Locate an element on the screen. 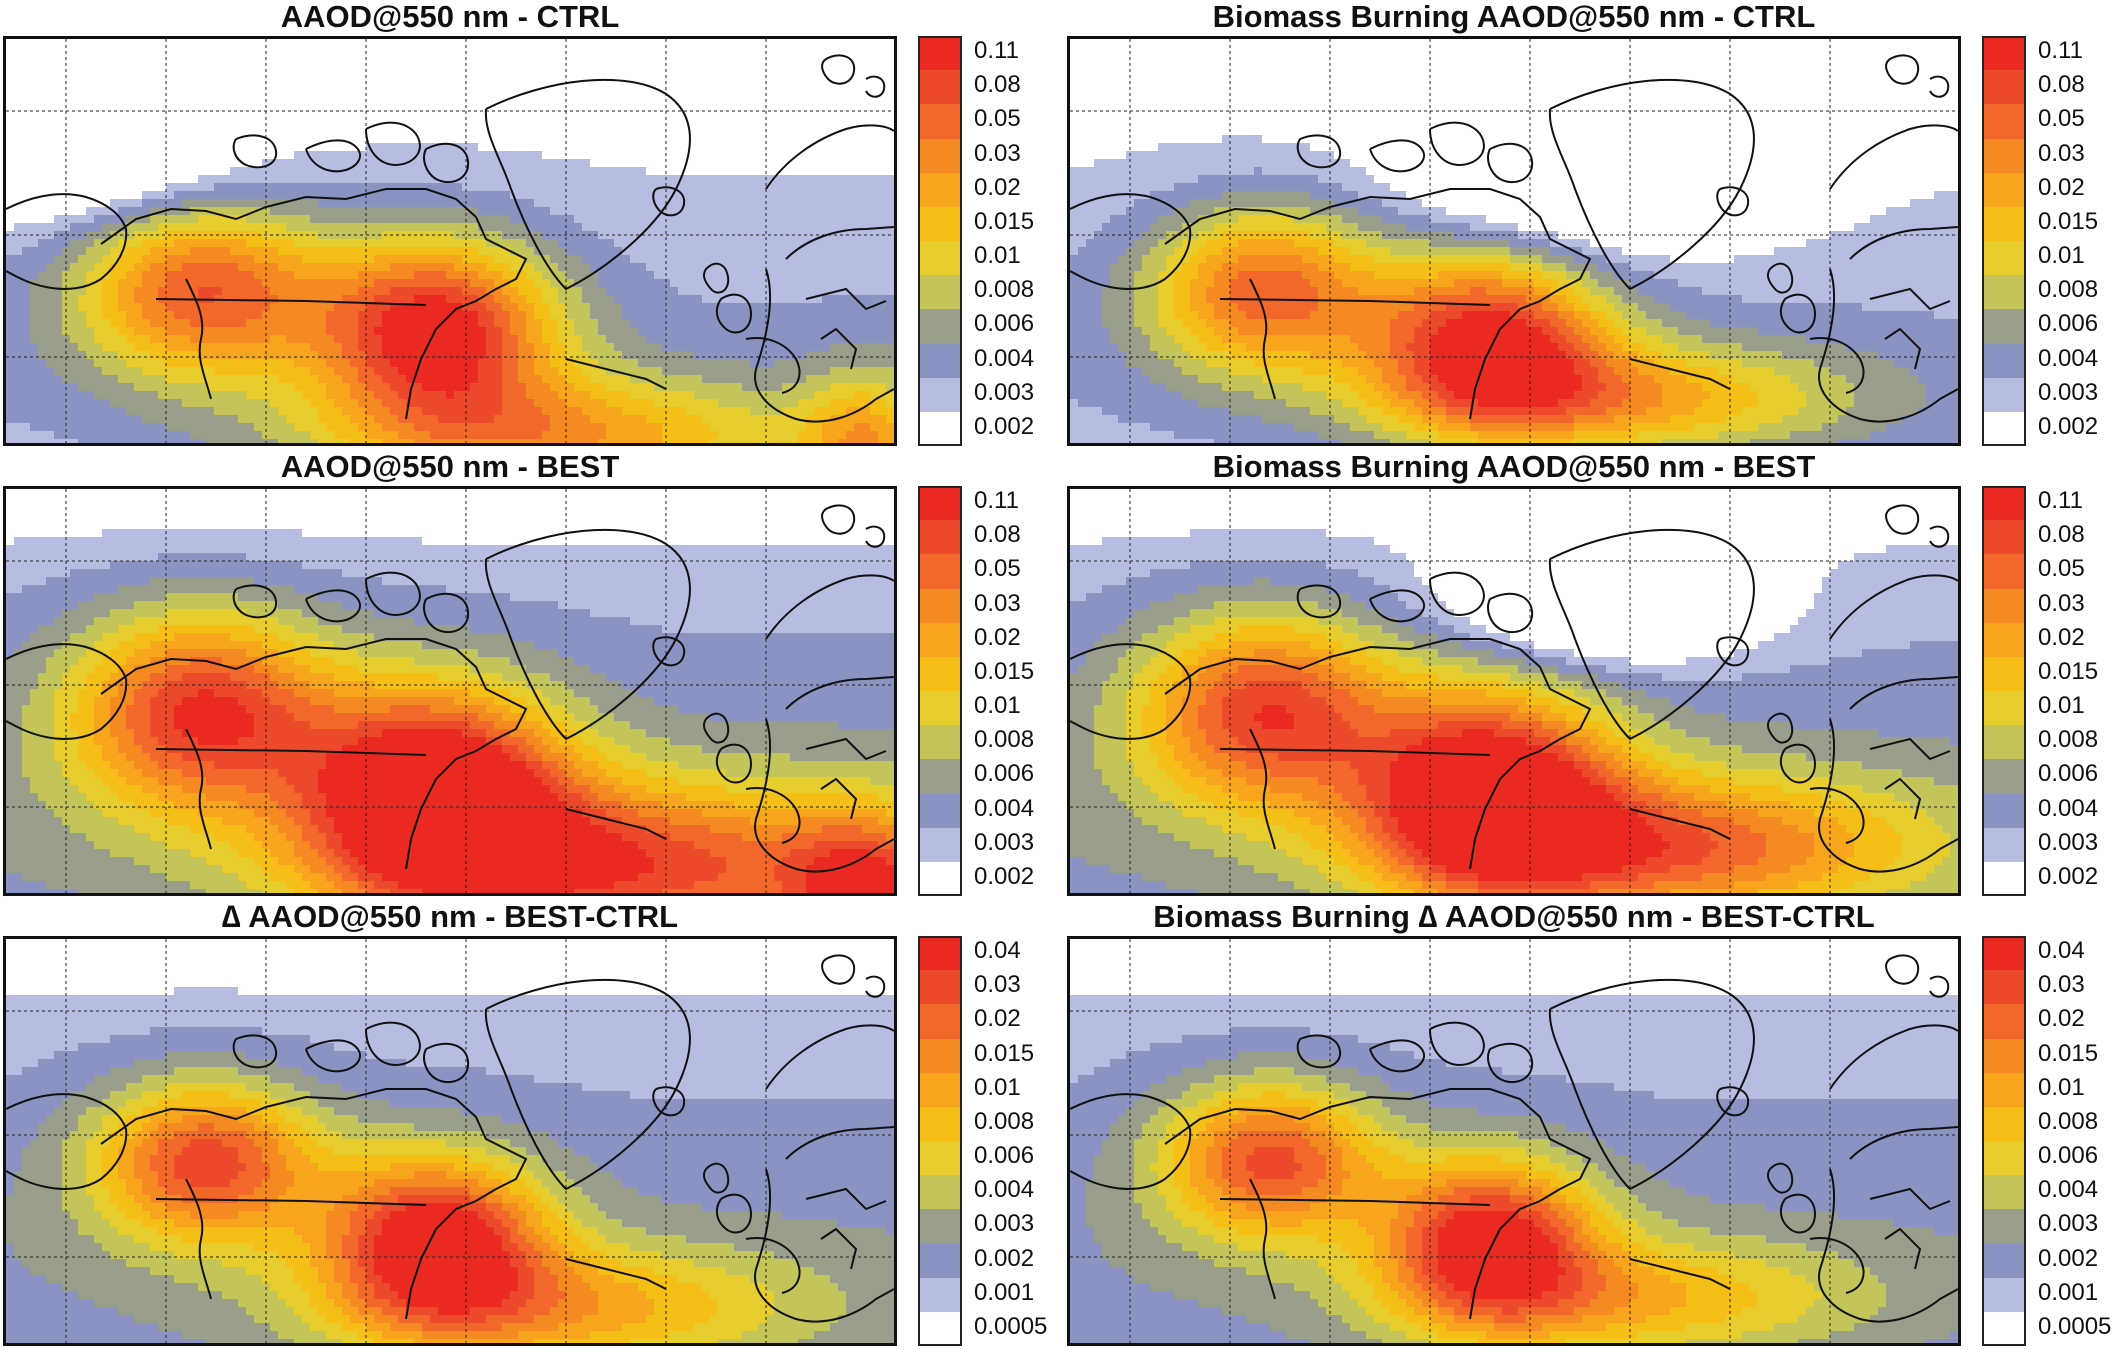  colorbar-label: 0.11 is located at coordinates (996, 501).